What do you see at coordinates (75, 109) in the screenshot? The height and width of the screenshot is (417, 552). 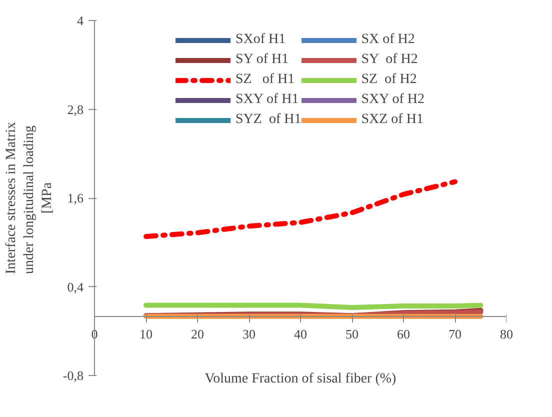 I see `y-tick-label: 2,8` at bounding box center [75, 109].